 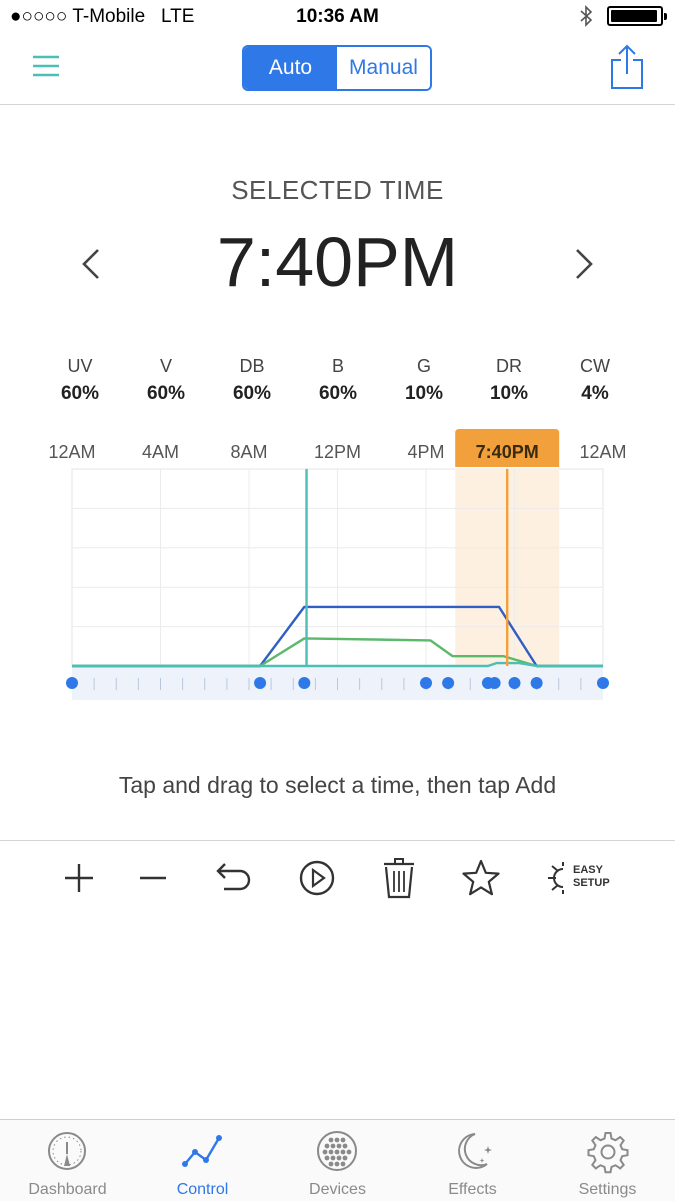 I want to click on channel-db: DB 60%, so click(x=252, y=380).